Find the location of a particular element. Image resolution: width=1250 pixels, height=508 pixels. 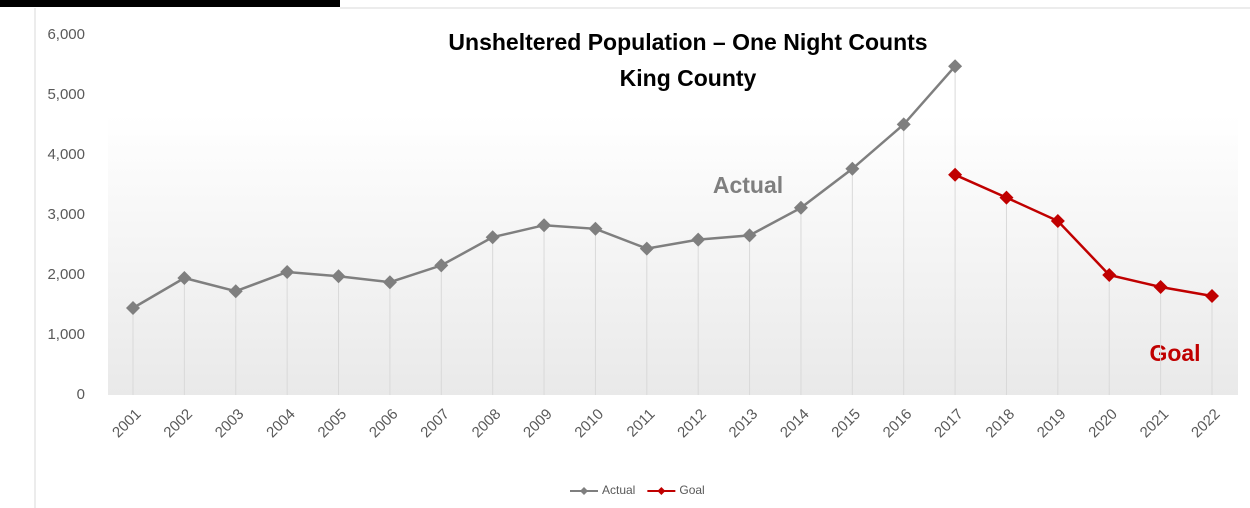

y-tick-label: 3,000 is located at coordinates (66, 214).